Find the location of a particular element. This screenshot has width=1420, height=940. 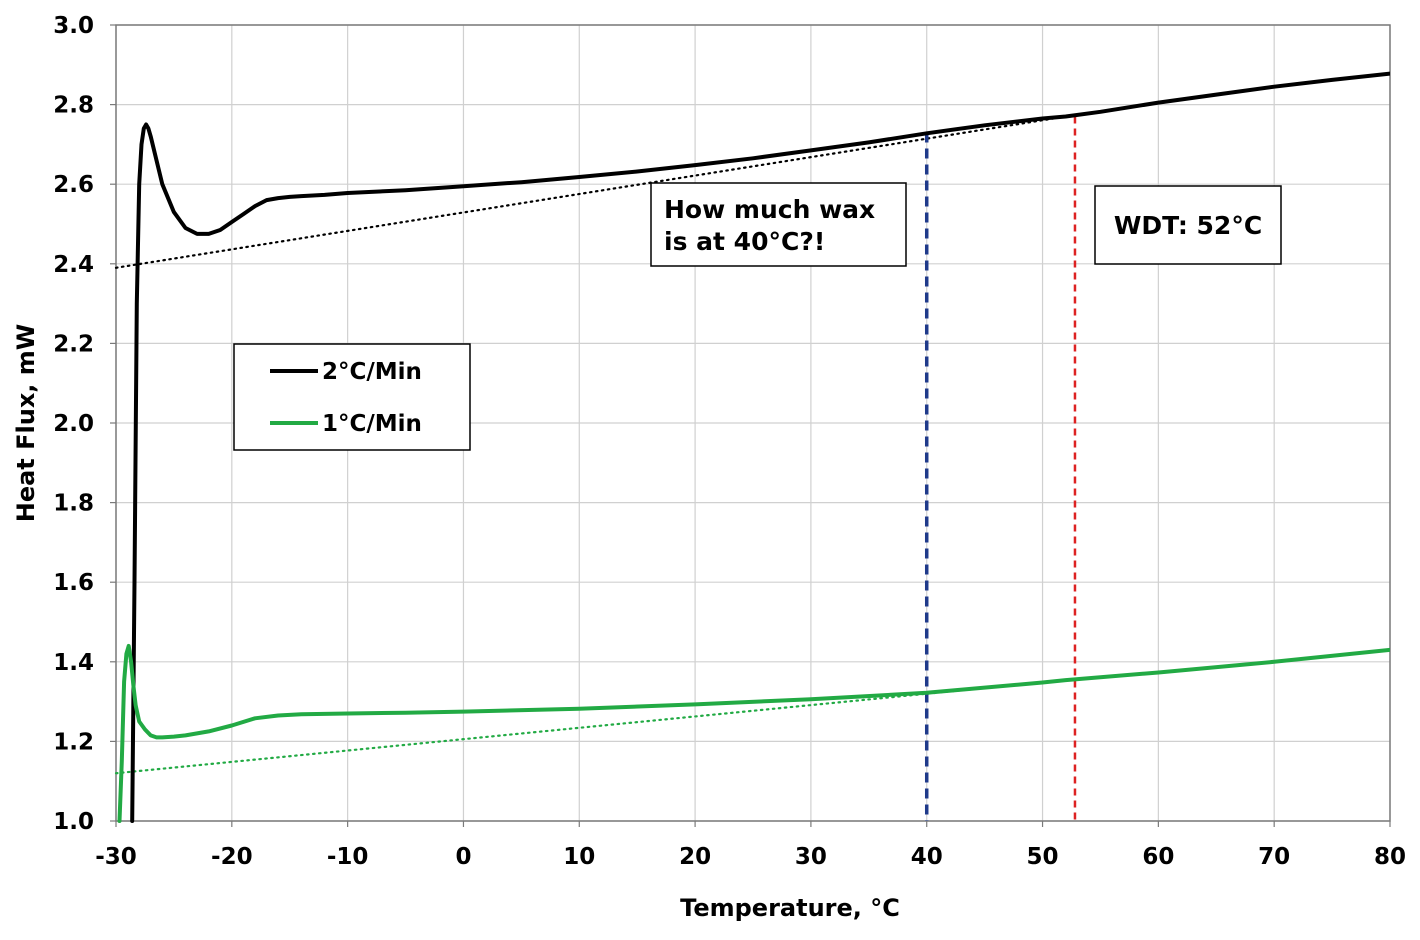

y-tick-label-1: 1.0 is located at coordinates (73, 822).